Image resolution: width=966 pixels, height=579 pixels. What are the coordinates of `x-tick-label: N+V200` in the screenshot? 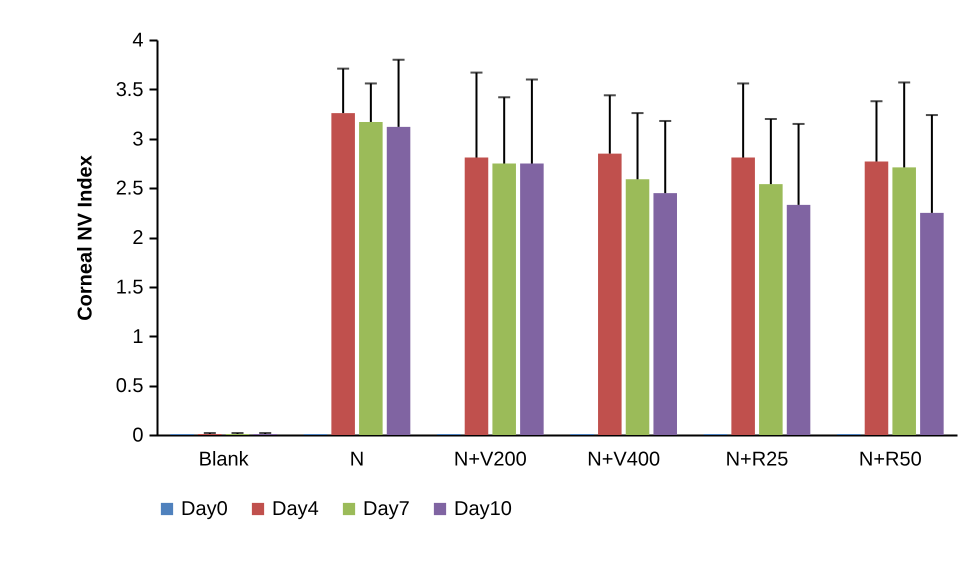 It's located at (490, 459).